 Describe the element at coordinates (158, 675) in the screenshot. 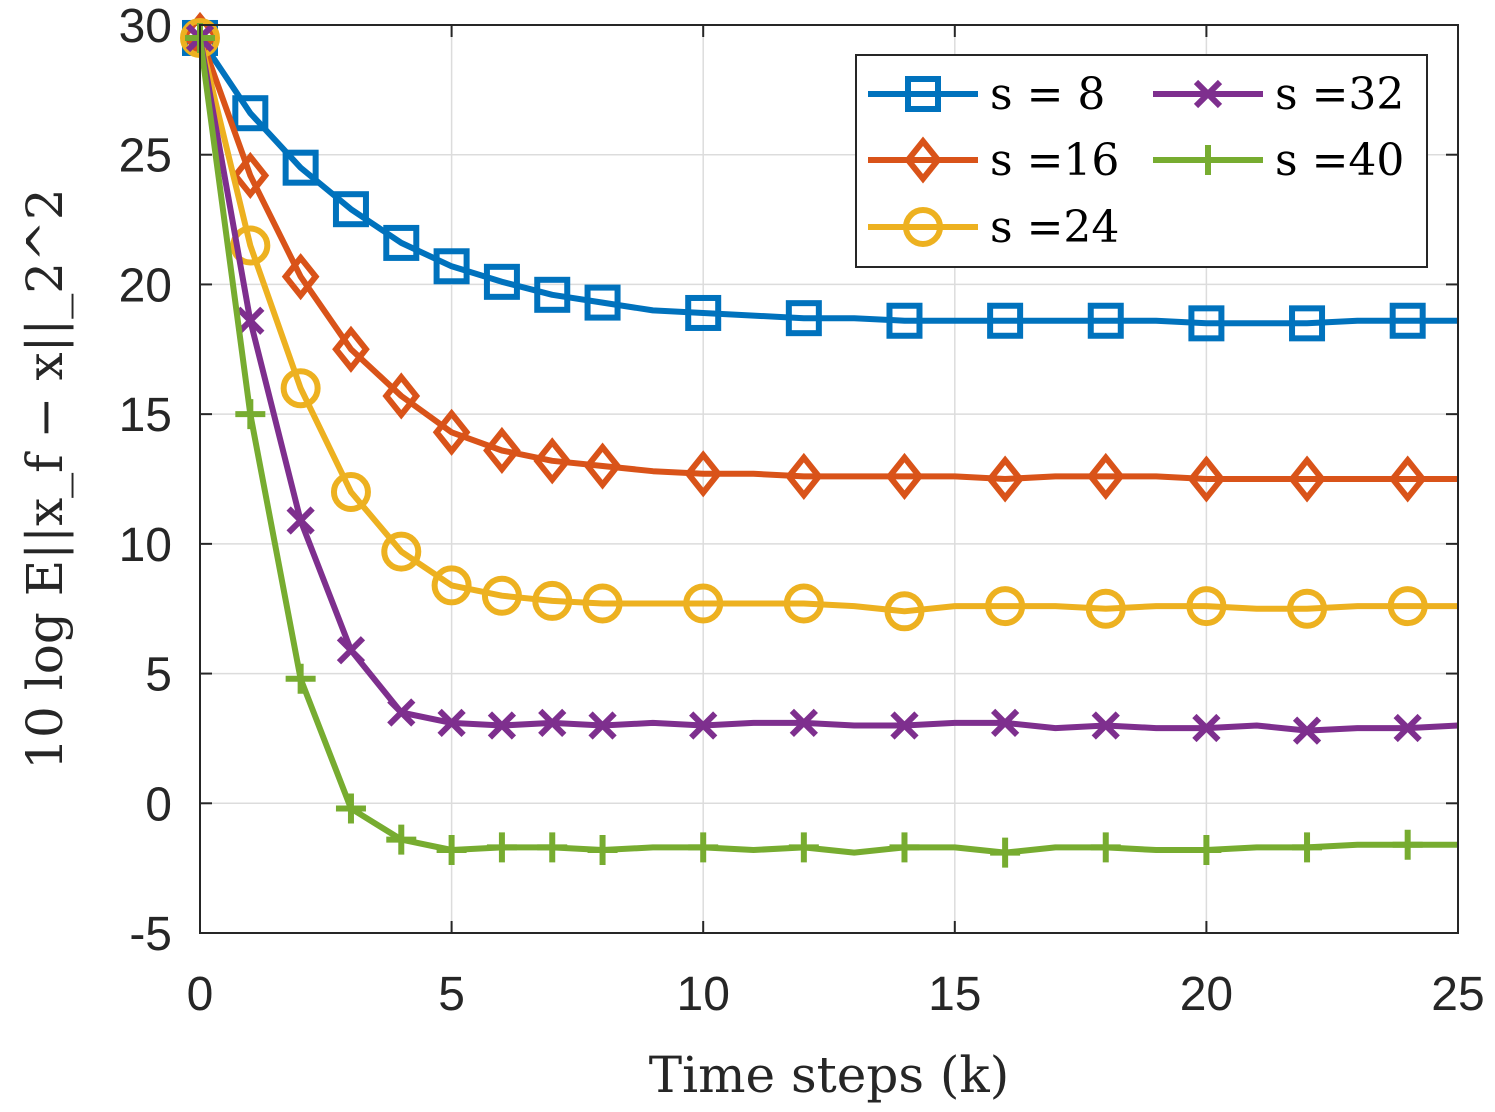

I see `y-tick-label: 5` at that location.